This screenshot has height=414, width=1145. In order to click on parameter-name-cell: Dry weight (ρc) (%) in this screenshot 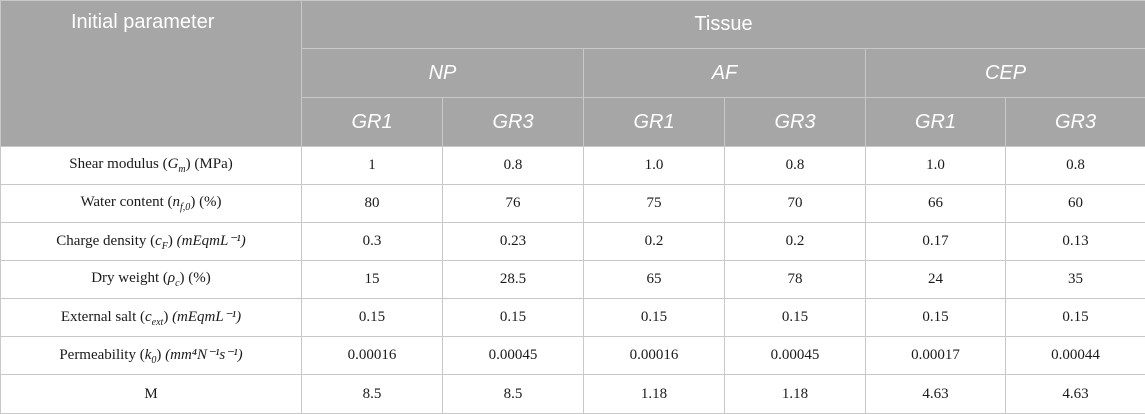, I will do `click(151, 280)`.